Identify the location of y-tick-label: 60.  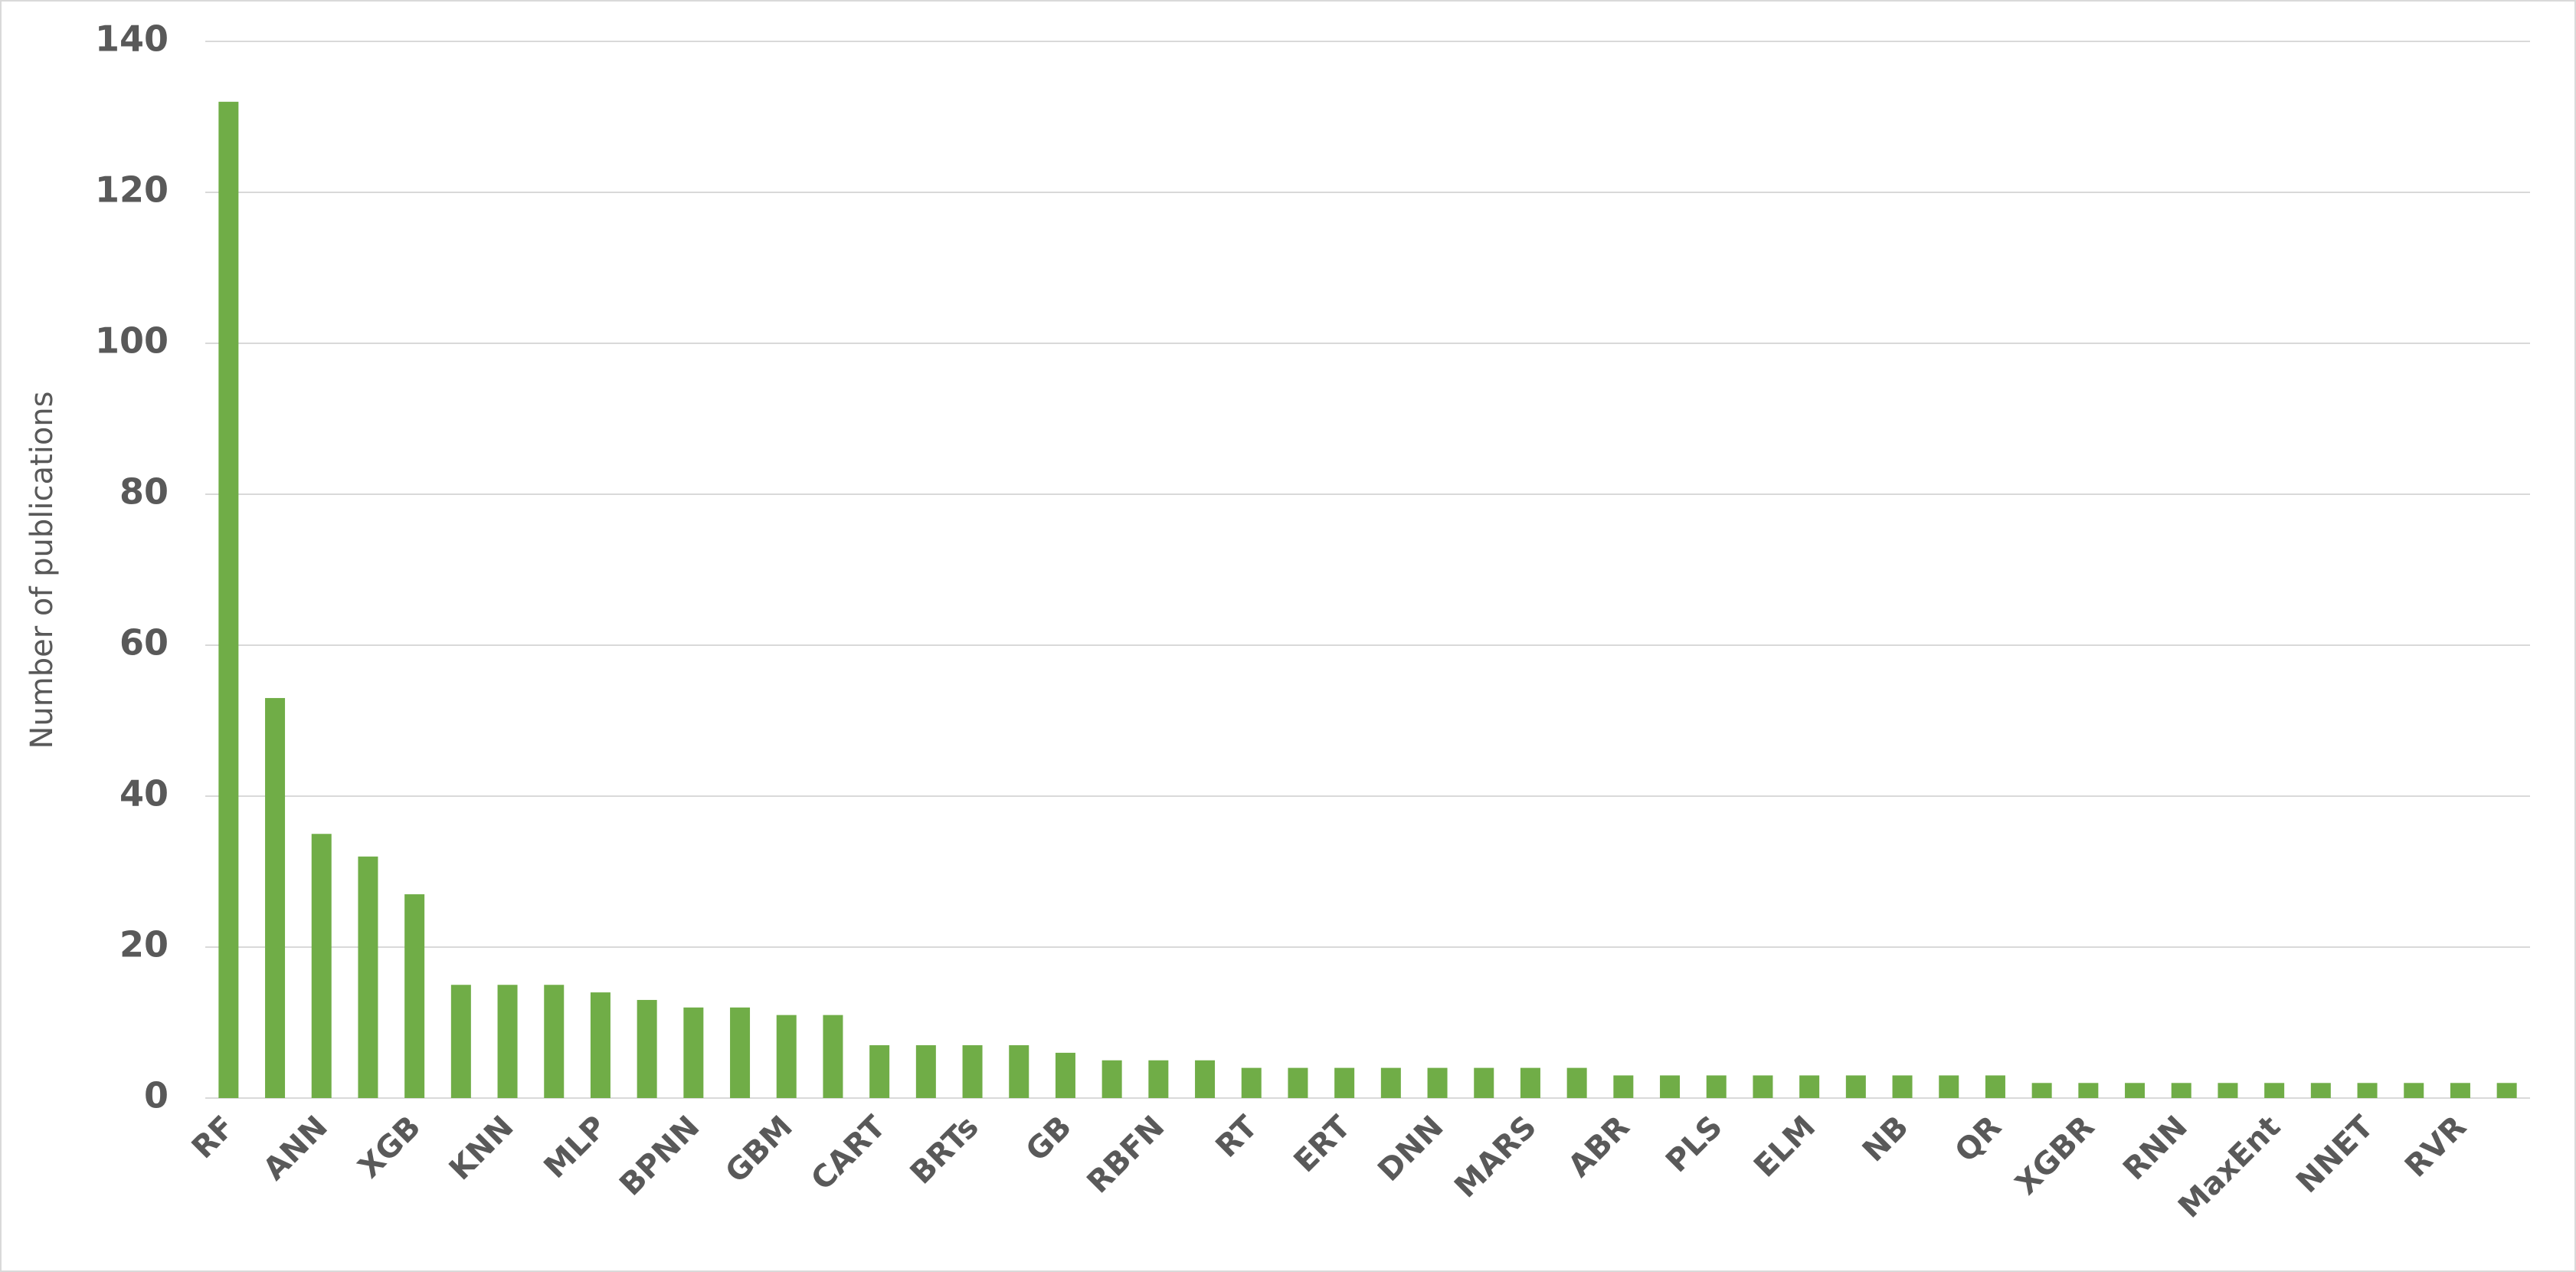
(144, 643).